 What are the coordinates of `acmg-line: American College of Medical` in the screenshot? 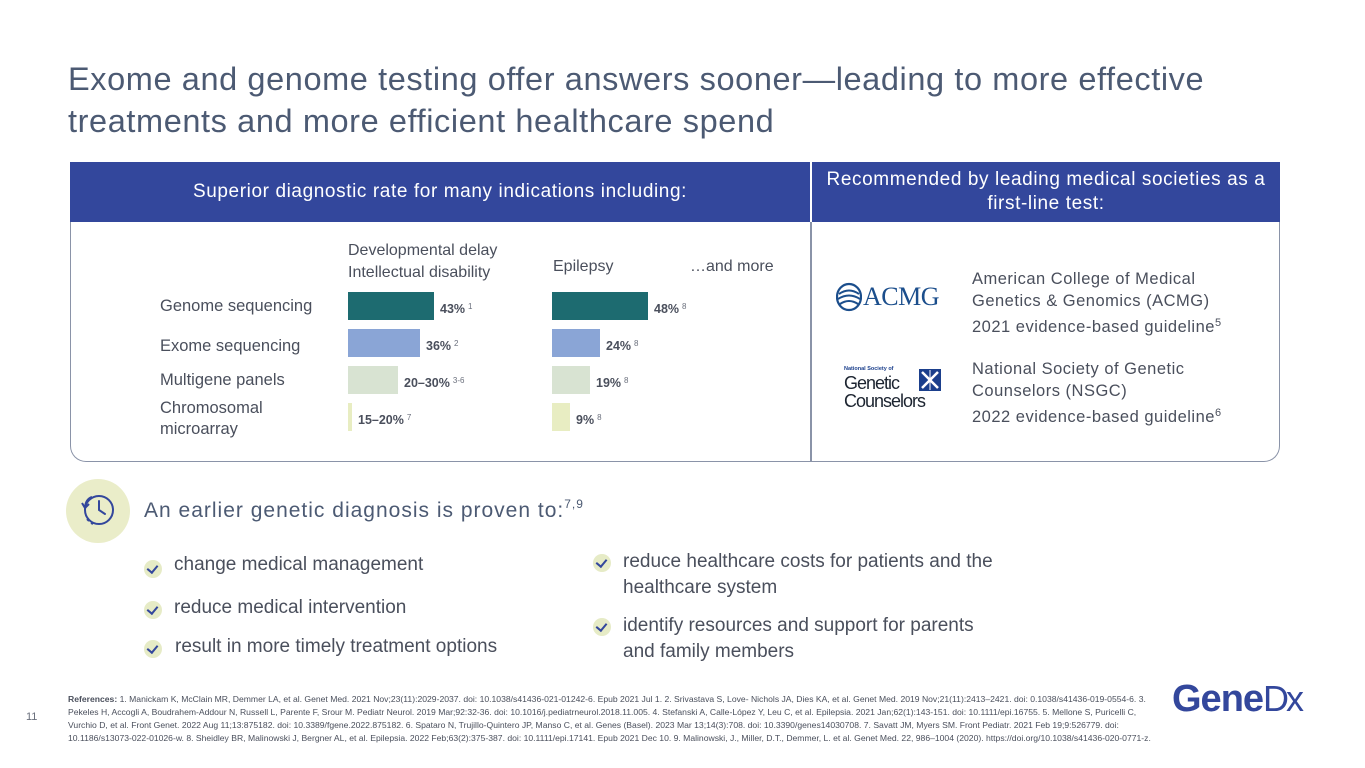 It's located at (1084, 279).